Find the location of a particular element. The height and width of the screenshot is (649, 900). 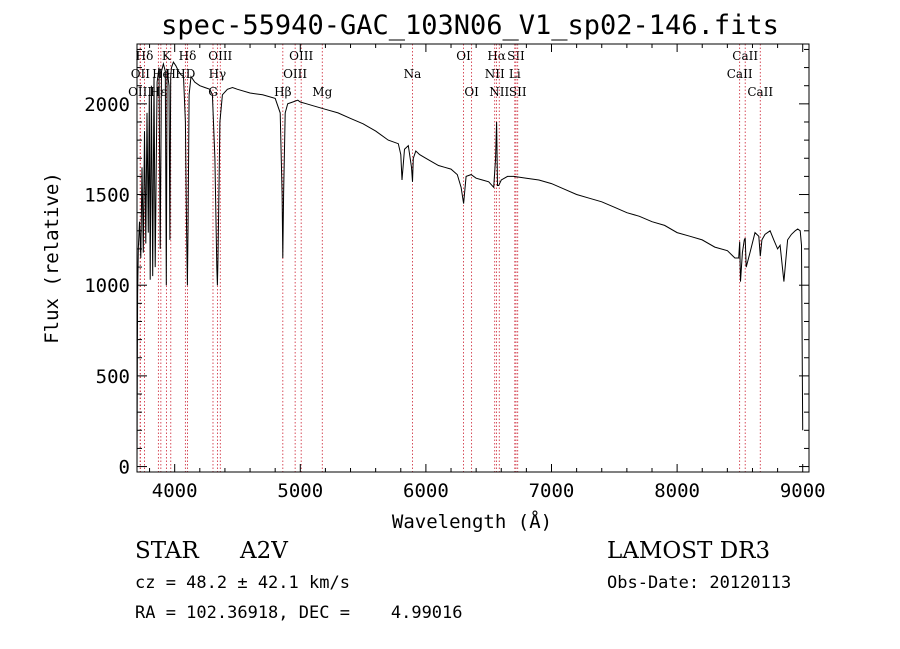

survey-name: LAMOST DR3 is located at coordinates (689, 551).